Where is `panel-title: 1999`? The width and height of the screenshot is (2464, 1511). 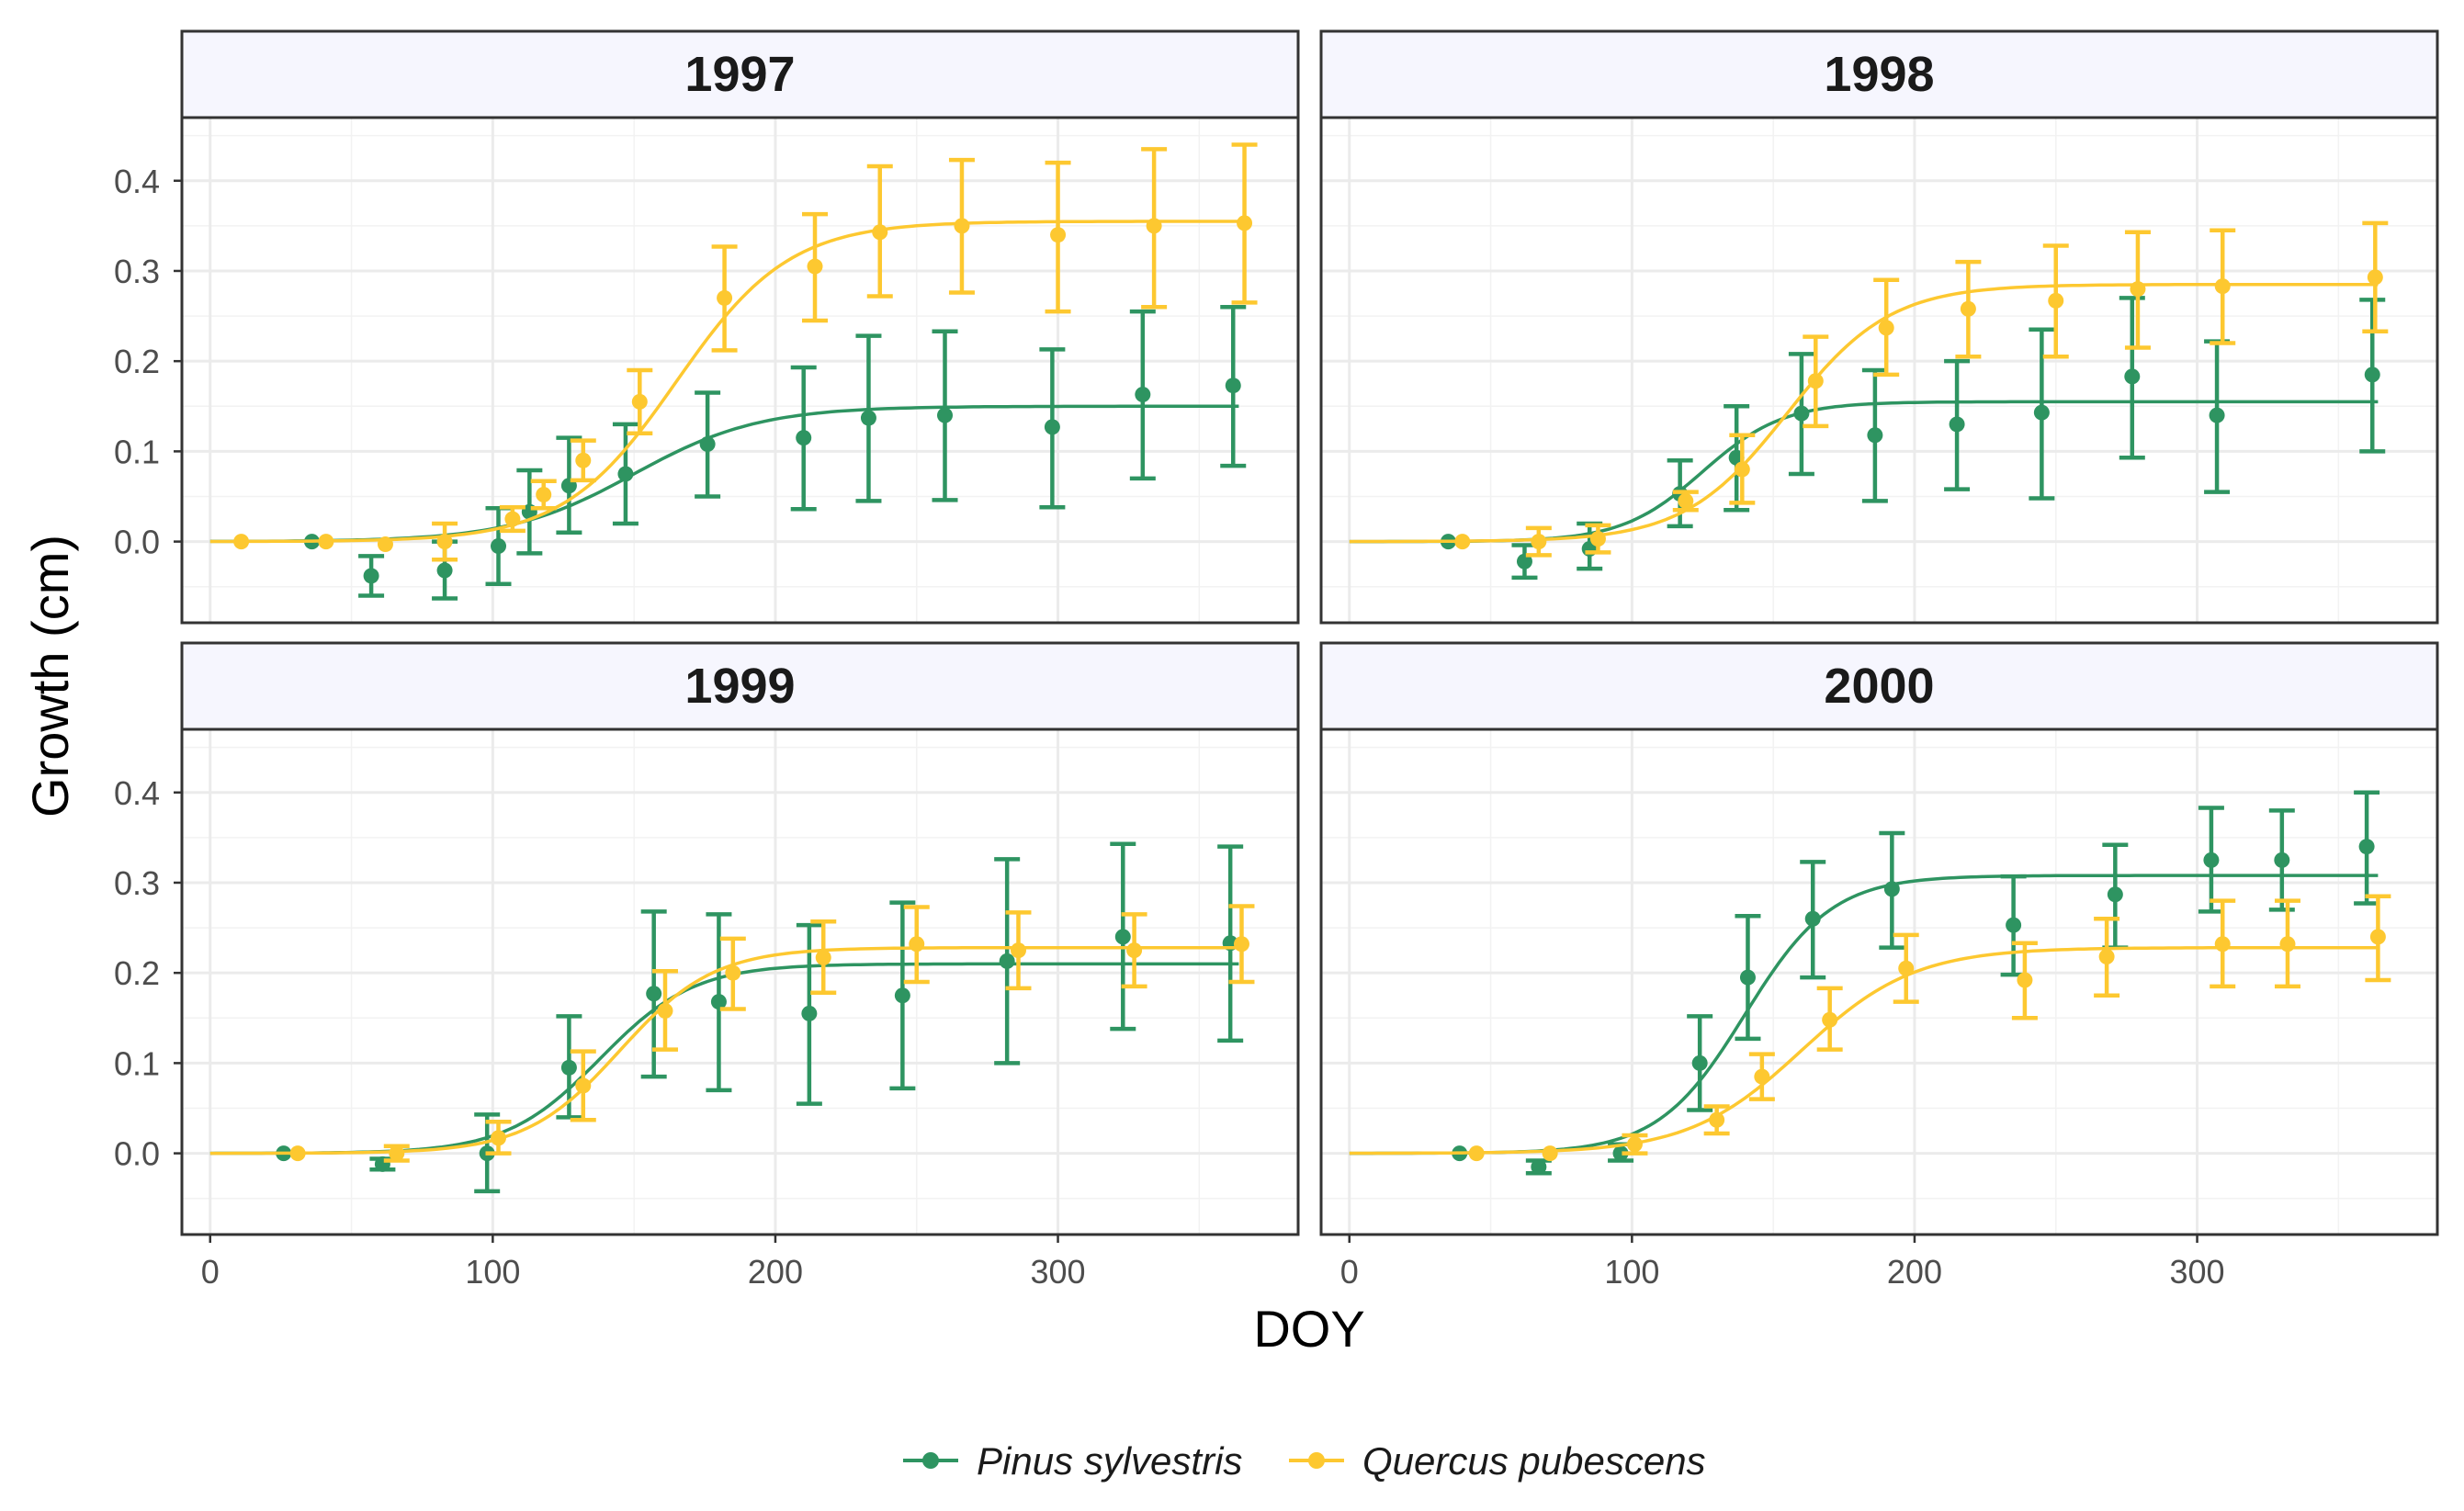 panel-title: 1999 is located at coordinates (739, 686).